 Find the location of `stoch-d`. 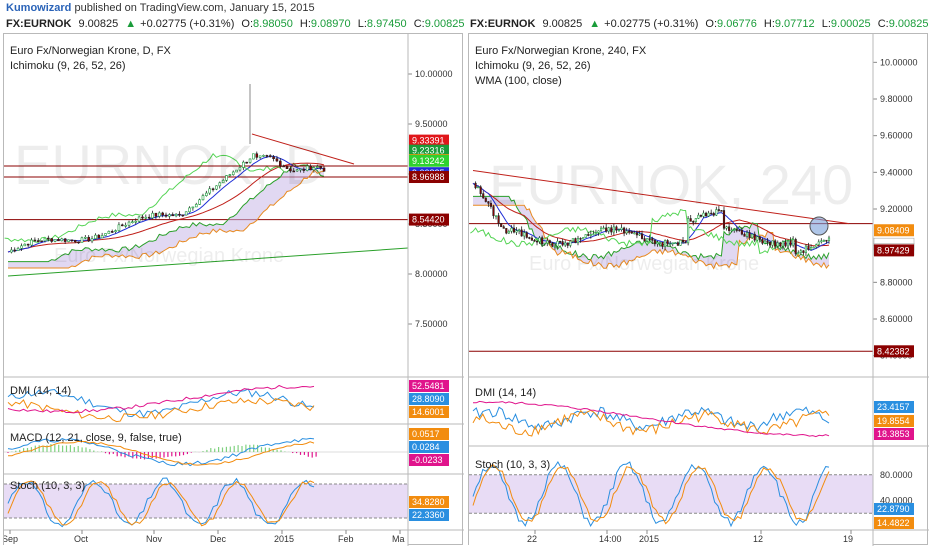

stoch-d is located at coordinates (161, 503).